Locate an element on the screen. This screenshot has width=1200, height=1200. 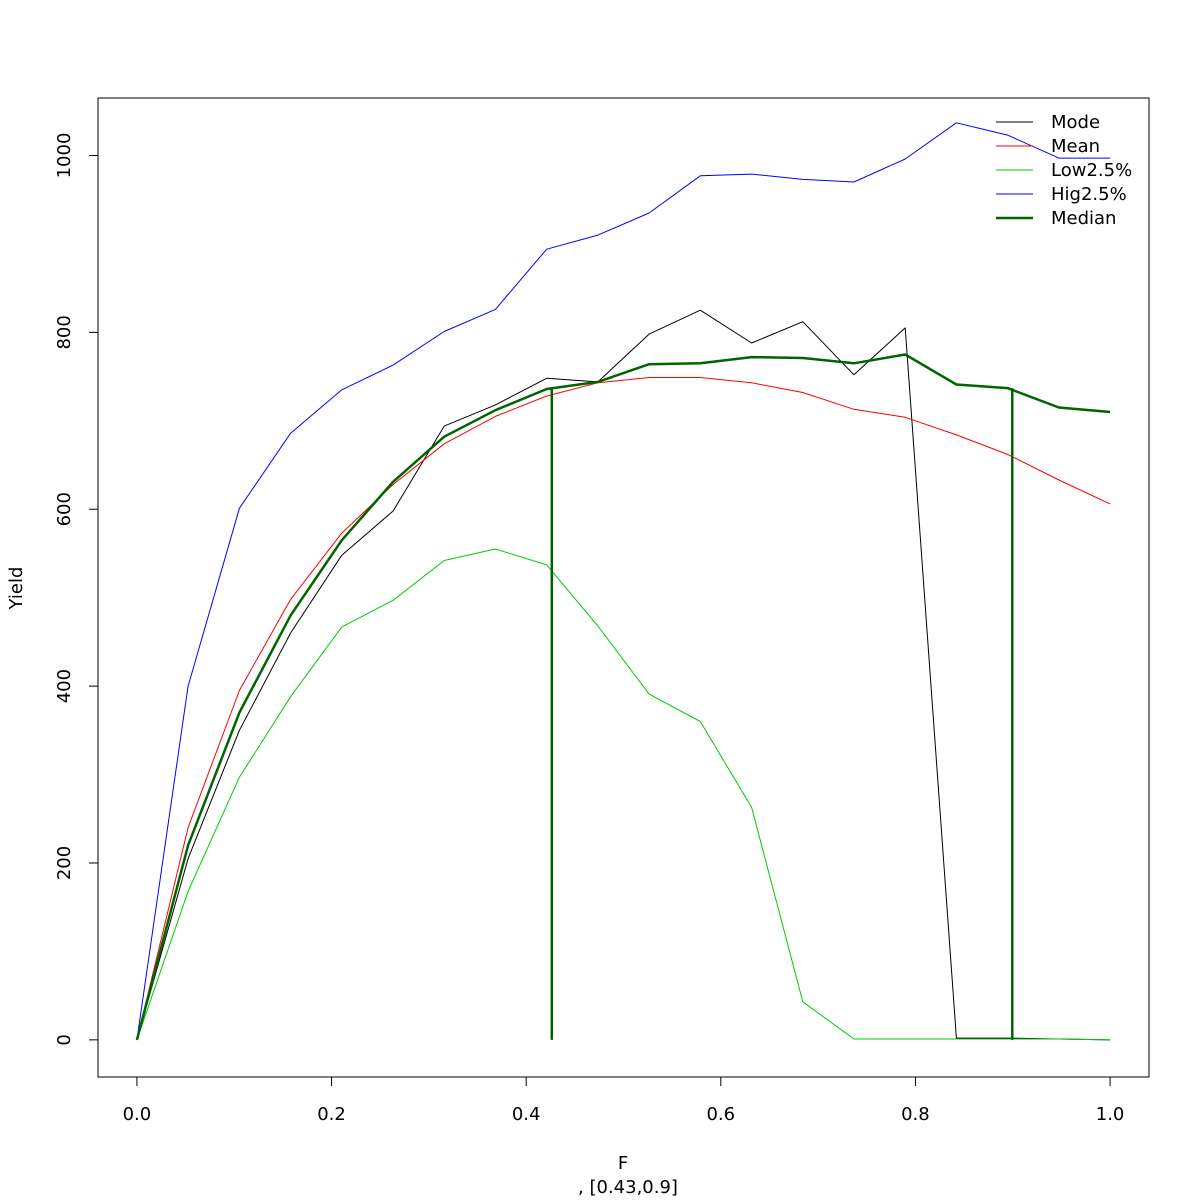
y-tick-label: 400 is located at coordinates (64, 686).